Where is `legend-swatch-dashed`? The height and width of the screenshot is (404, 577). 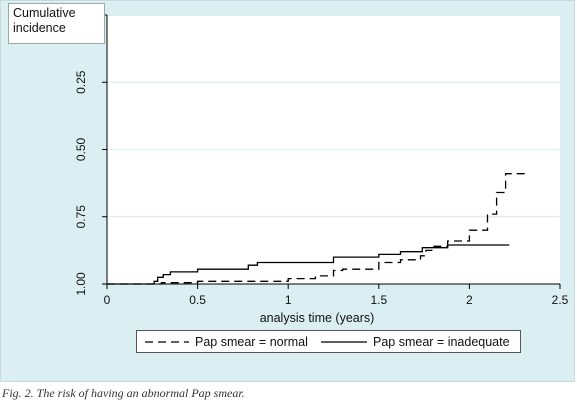
legend-swatch-dashed is located at coordinates (167, 341).